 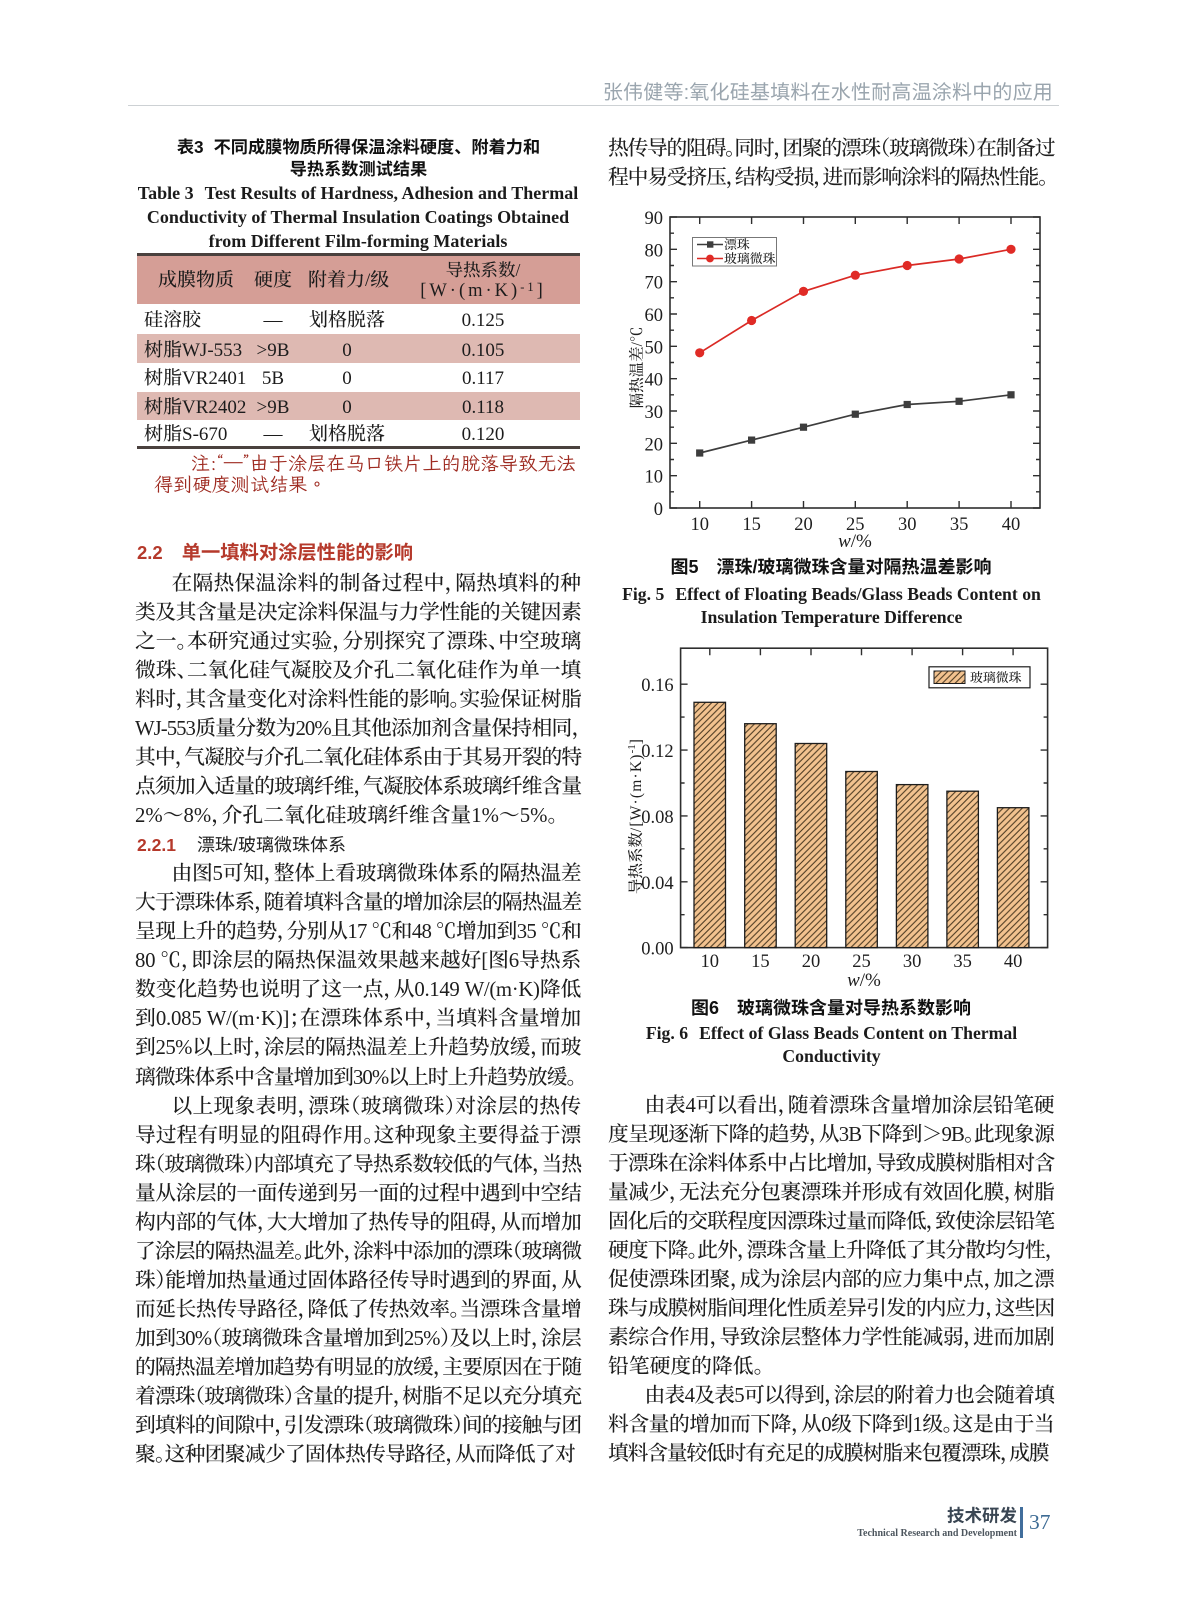 I want to click on svg-text: 漂珠, so click(x=737, y=245).